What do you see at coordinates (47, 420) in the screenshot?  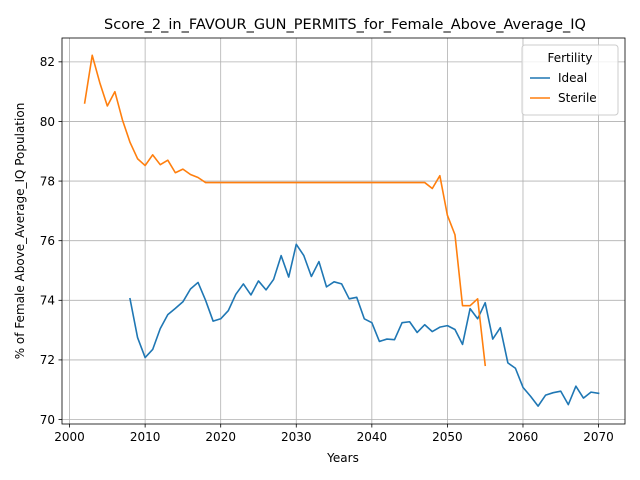 I see `y-tick-label: 70` at bounding box center [47, 420].